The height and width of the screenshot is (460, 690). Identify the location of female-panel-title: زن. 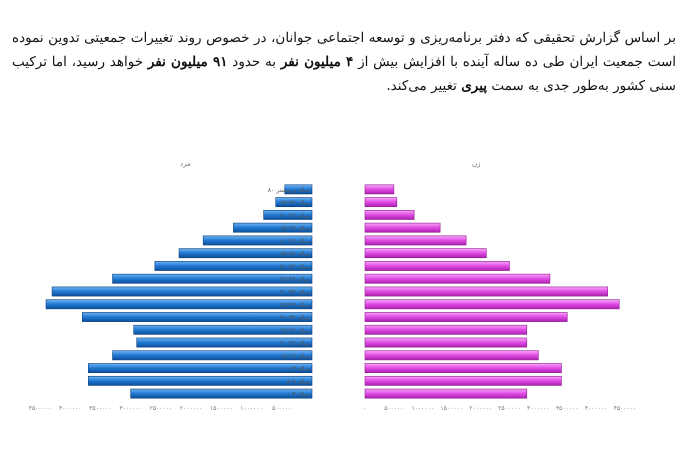
(476, 164).